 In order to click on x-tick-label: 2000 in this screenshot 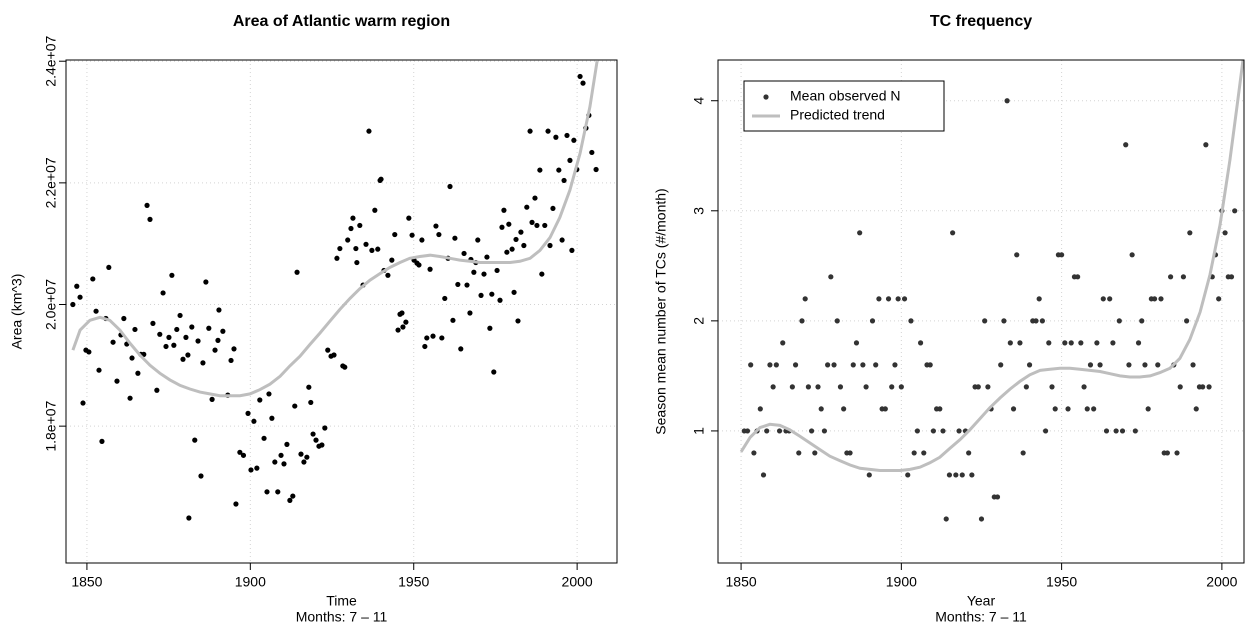, I will do `click(577, 582)`.